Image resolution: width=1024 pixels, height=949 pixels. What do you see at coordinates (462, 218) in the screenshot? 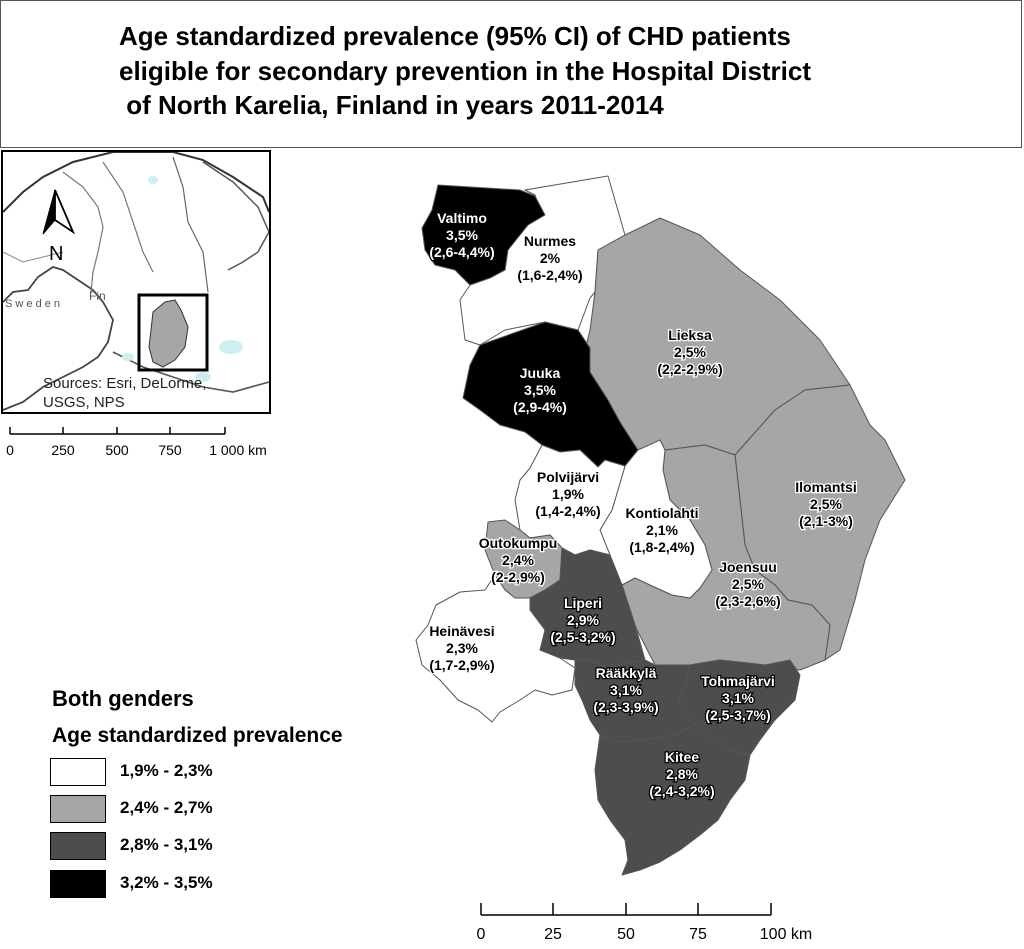
I see `label-name: Valtimo` at bounding box center [462, 218].